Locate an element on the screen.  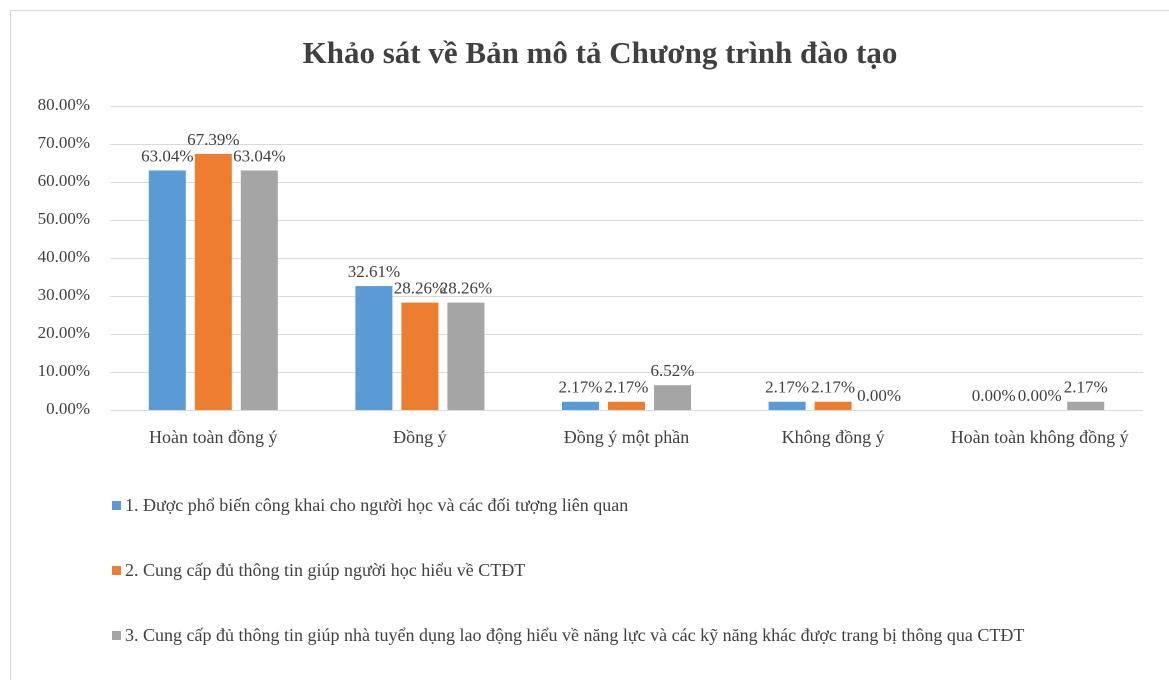
y-tick-label: 20.00% is located at coordinates (64, 332).